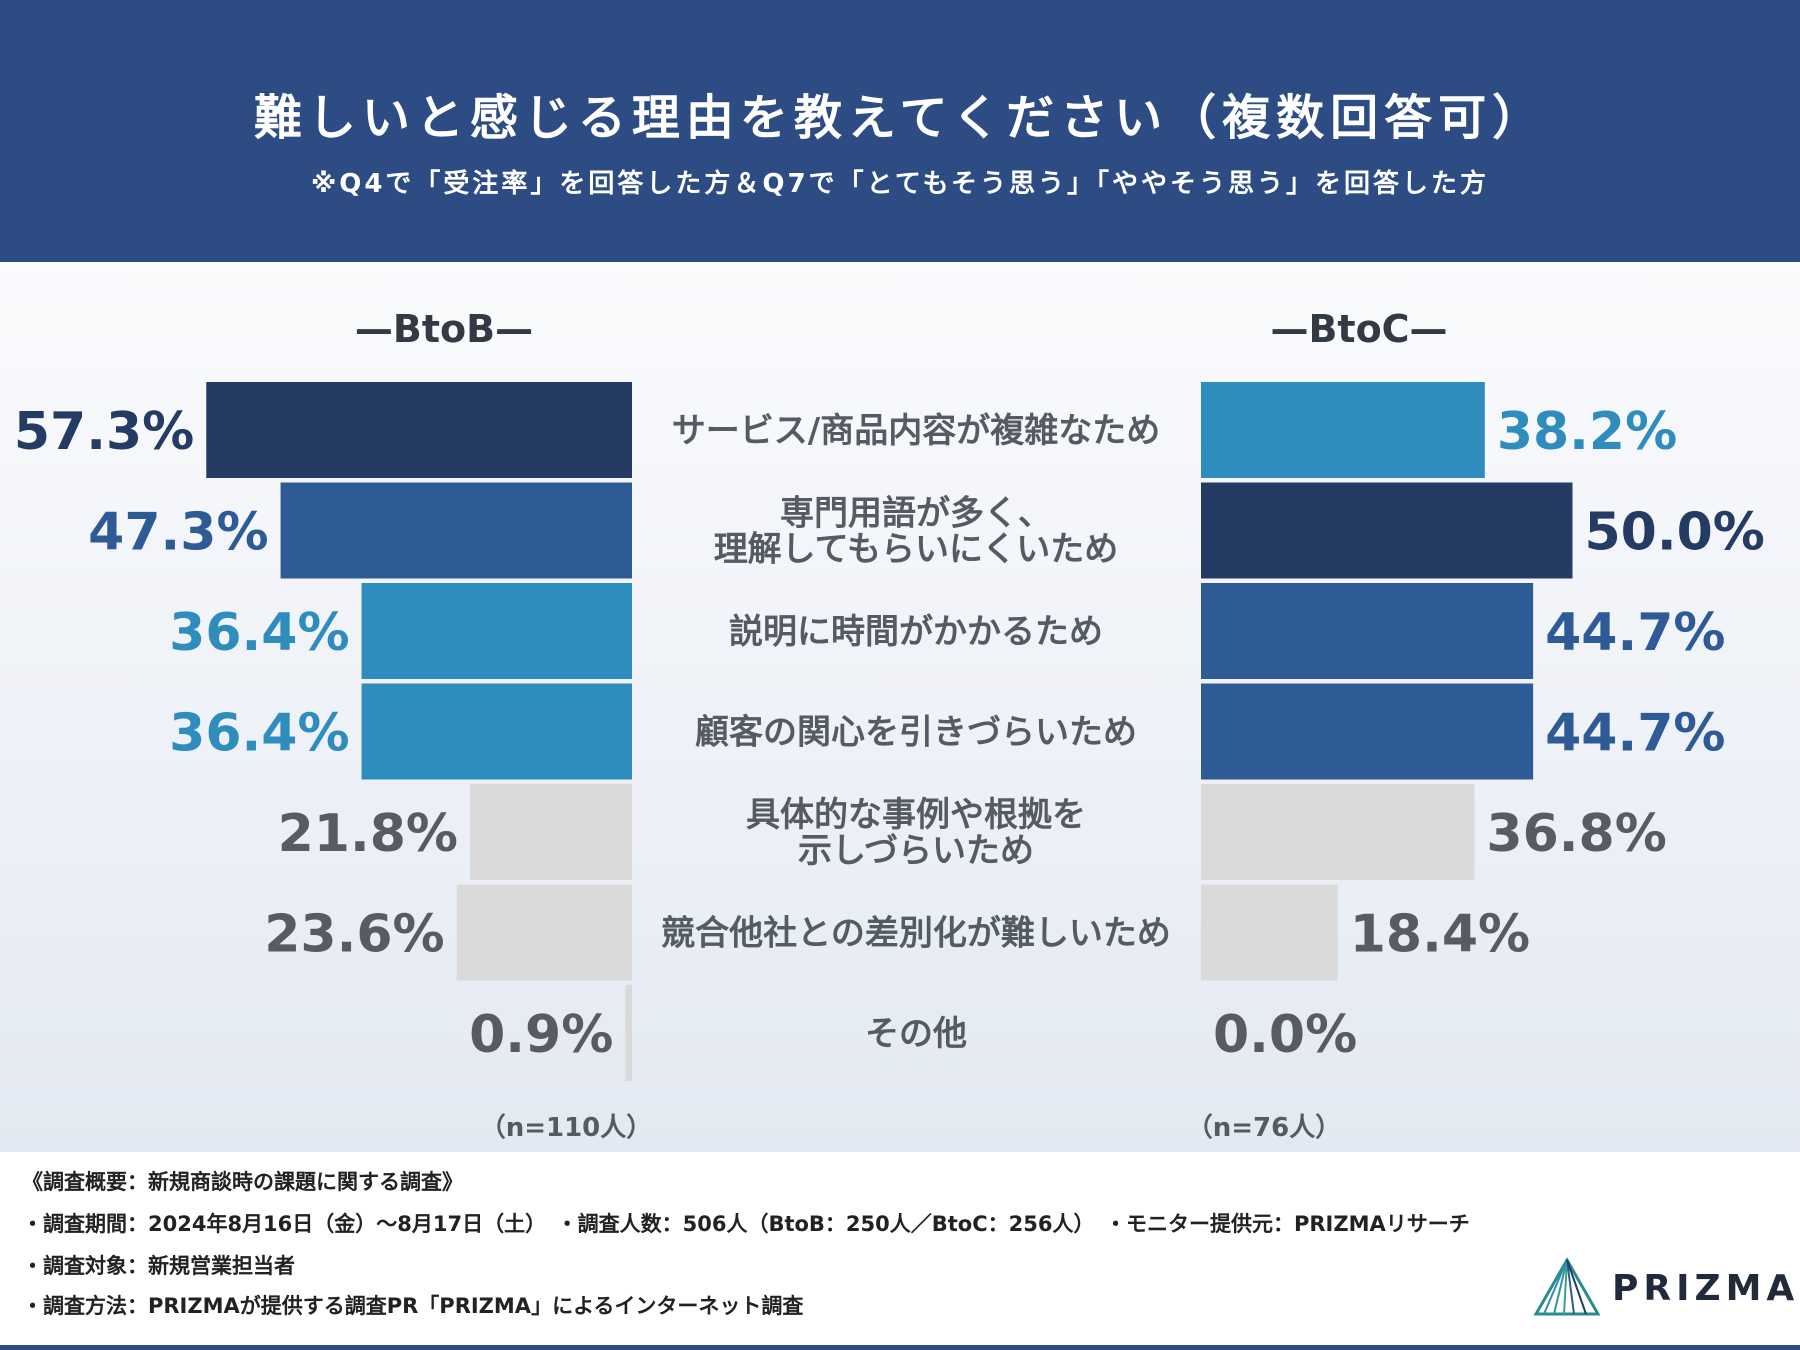 This screenshot has height=1350, width=1800. What do you see at coordinates (916, 833) in the screenshot?
I see `category-label: 具体的な事例や根拠を示しづらいため` at bounding box center [916, 833].